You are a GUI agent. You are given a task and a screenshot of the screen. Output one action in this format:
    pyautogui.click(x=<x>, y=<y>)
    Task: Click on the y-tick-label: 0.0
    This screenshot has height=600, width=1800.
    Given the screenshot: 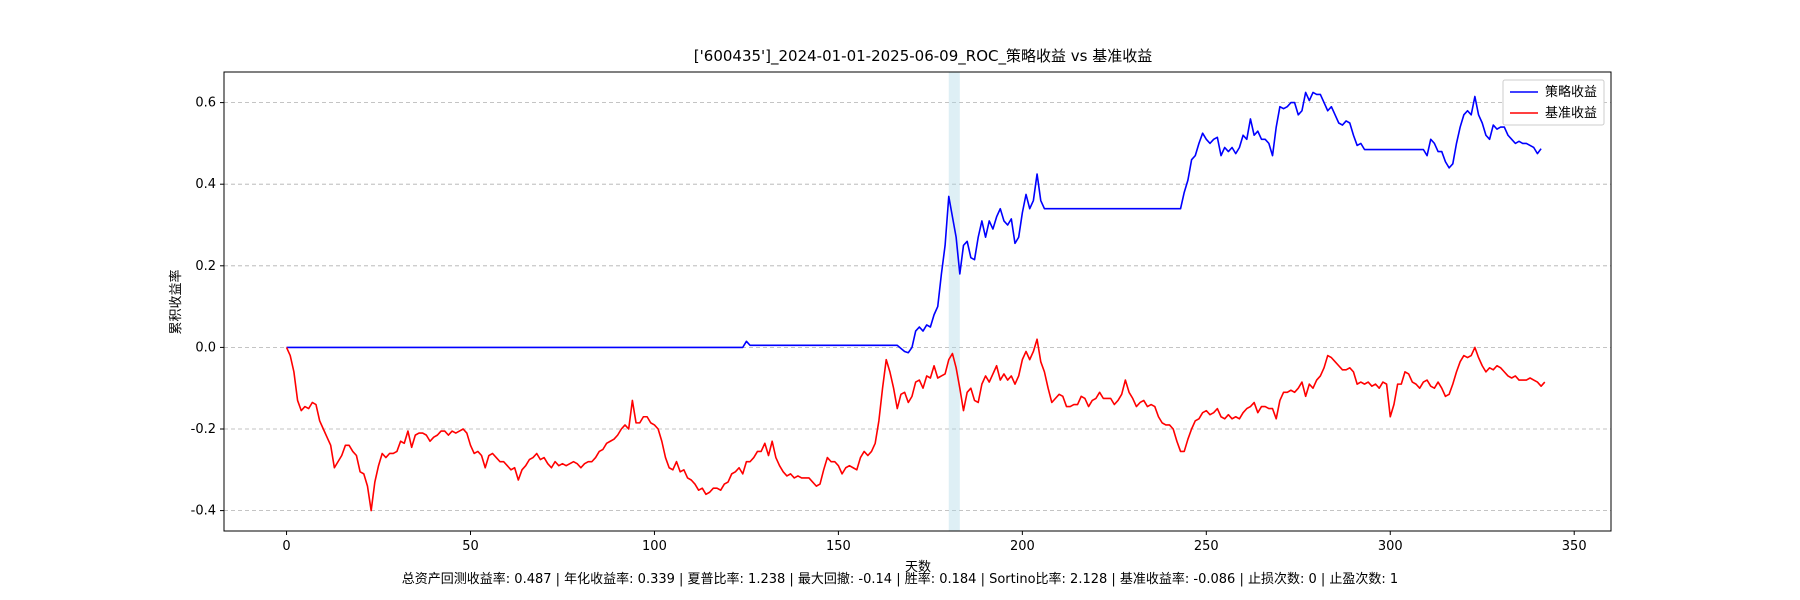 What is the action you would take?
    pyautogui.click(x=205, y=347)
    